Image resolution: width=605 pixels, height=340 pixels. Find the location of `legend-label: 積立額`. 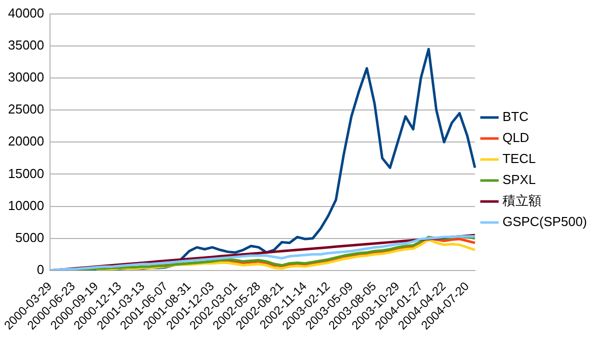

legend-label: 積立額 is located at coordinates (522, 200).